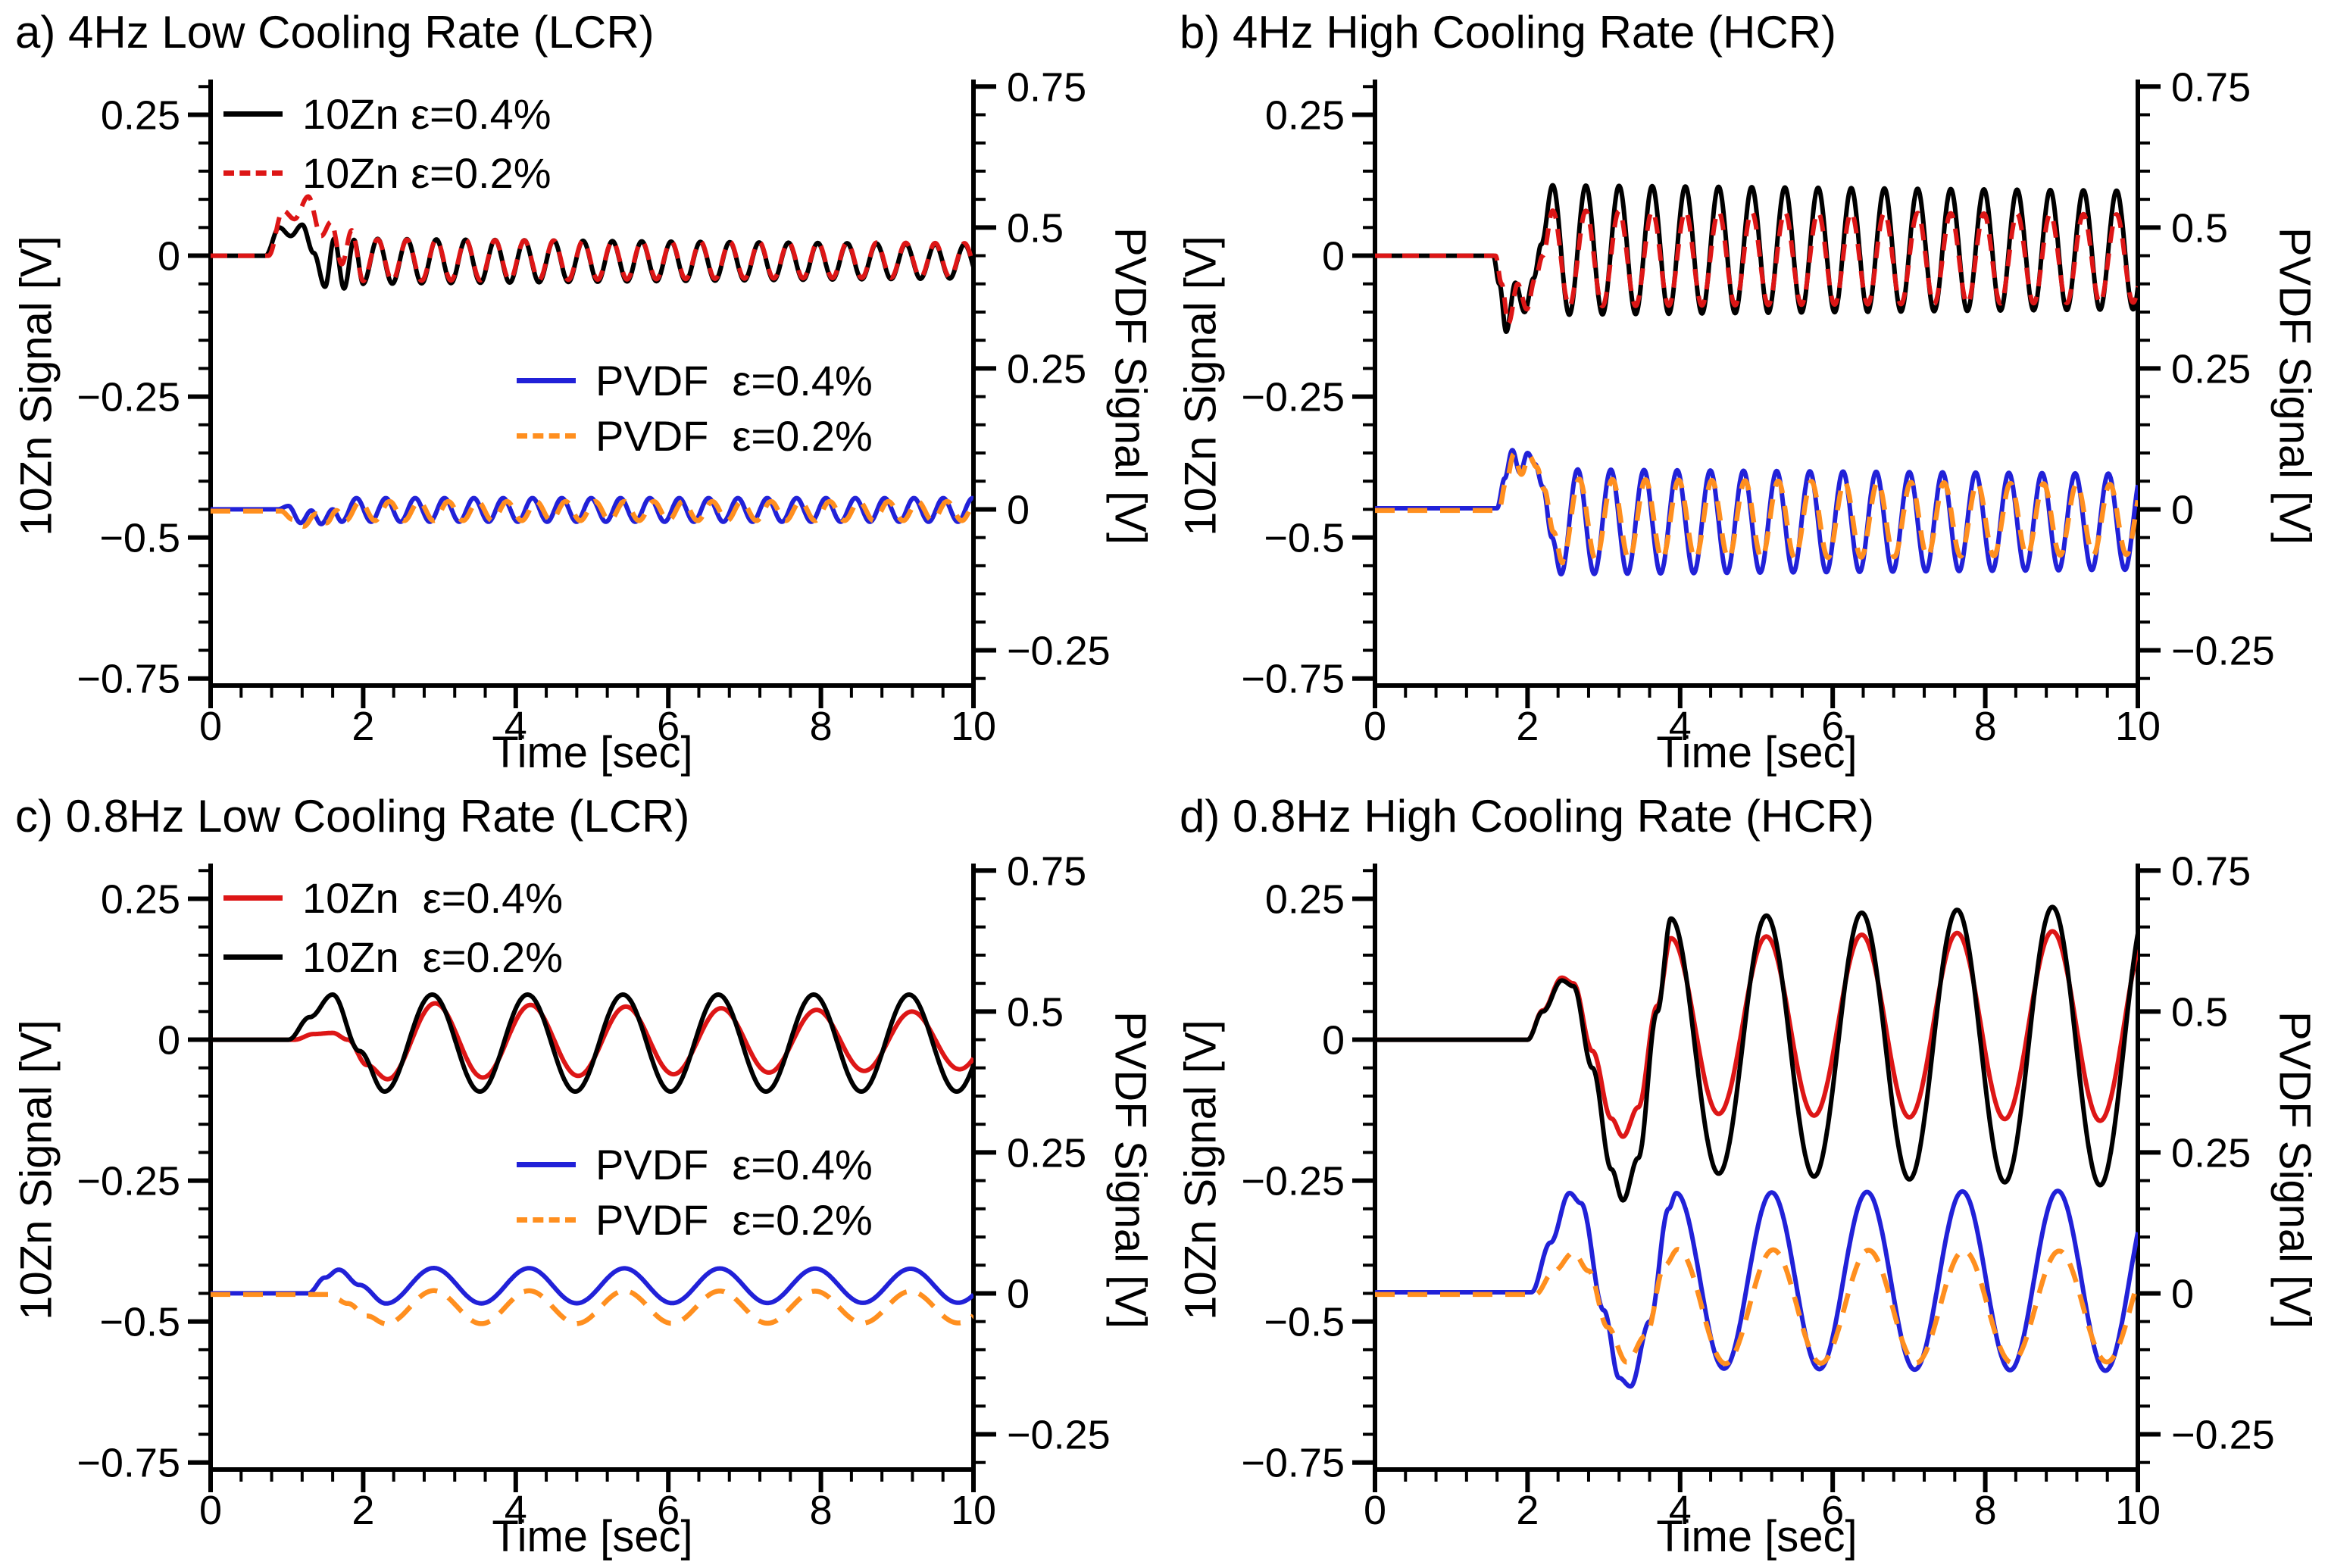 Image resolution: width=2328 pixels, height=1568 pixels. I want to click on subplot-d-ylabel-right: PVDF Signal [V], so click(2295, 1170).